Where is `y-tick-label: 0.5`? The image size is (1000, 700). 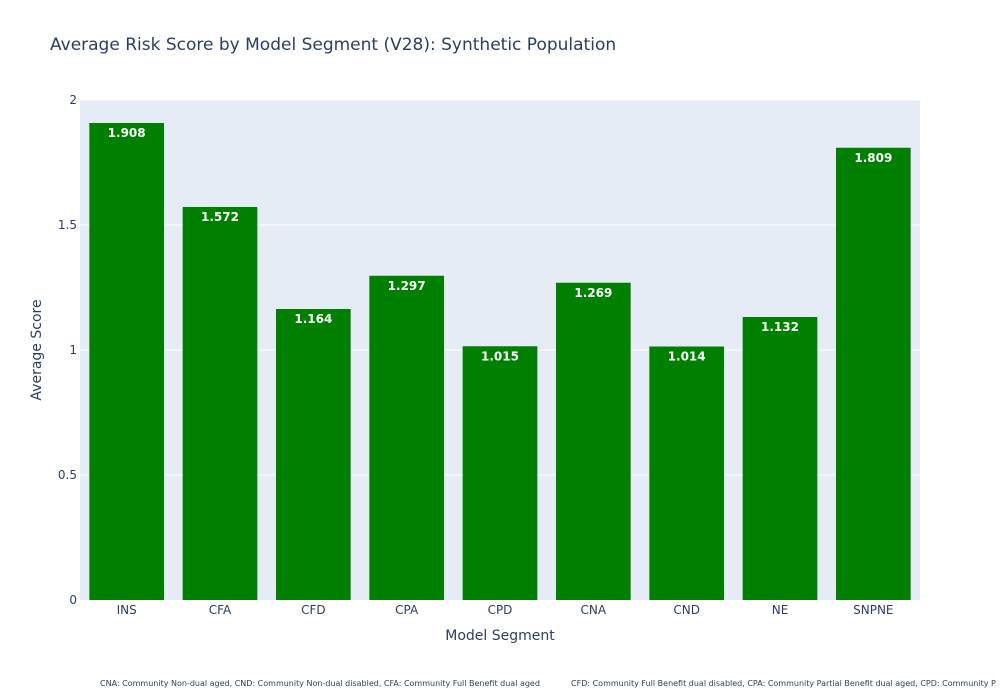
y-tick-label: 0.5 is located at coordinates (67, 475).